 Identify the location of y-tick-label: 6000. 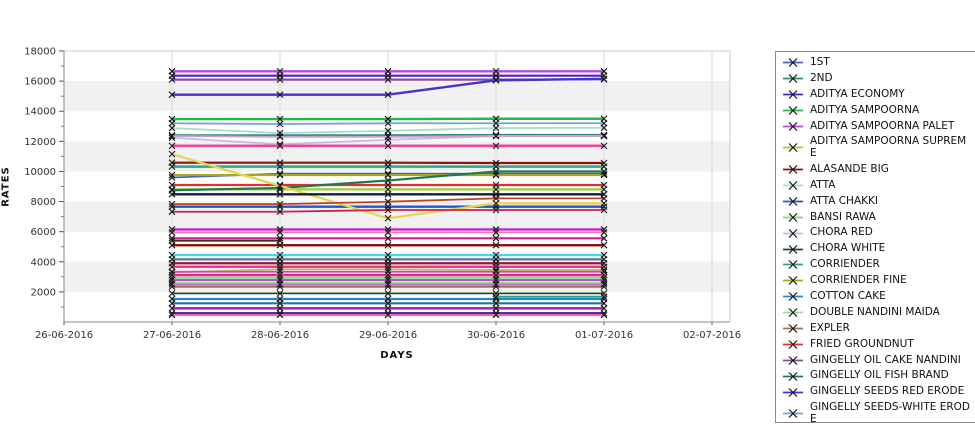
(43, 232).